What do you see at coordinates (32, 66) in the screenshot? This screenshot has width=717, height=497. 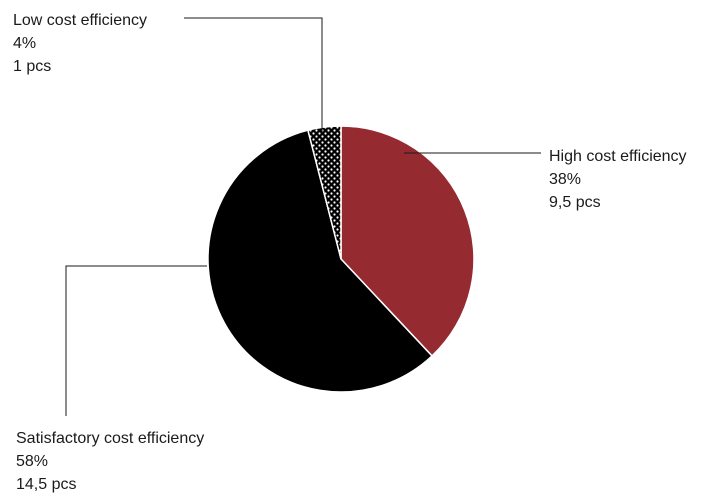 I see `slice-count-label: 1 pcs` at bounding box center [32, 66].